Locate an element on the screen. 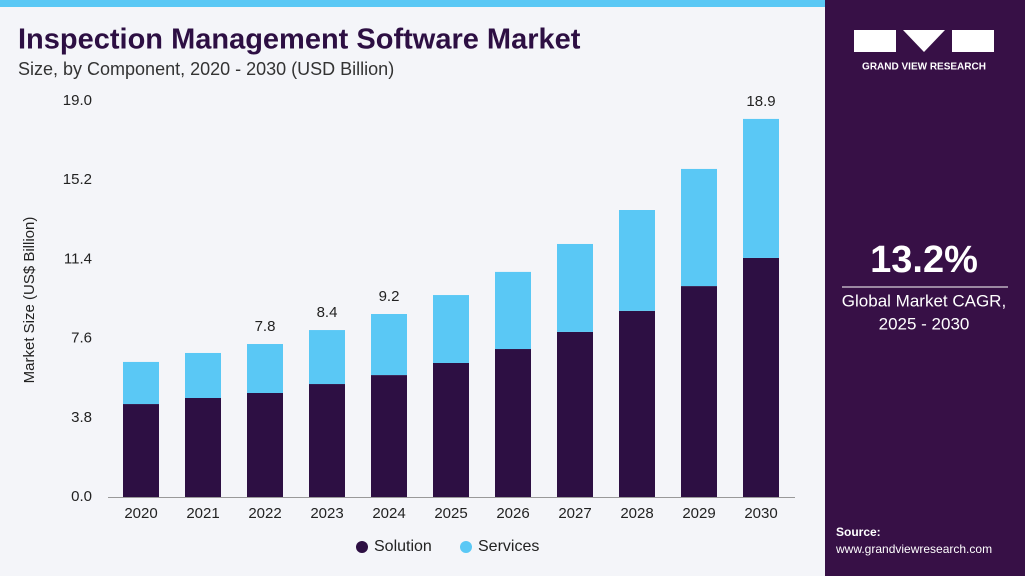  y-tick-label: 7.6 is located at coordinates (81, 338).